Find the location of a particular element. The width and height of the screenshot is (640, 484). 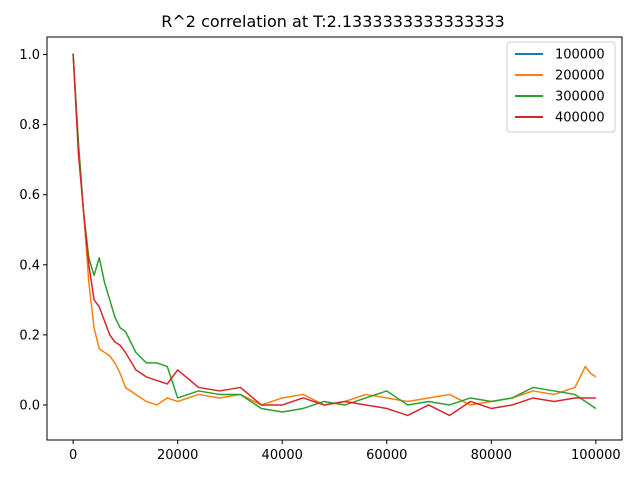

y-tick-label: 1.0 is located at coordinates (29, 55).